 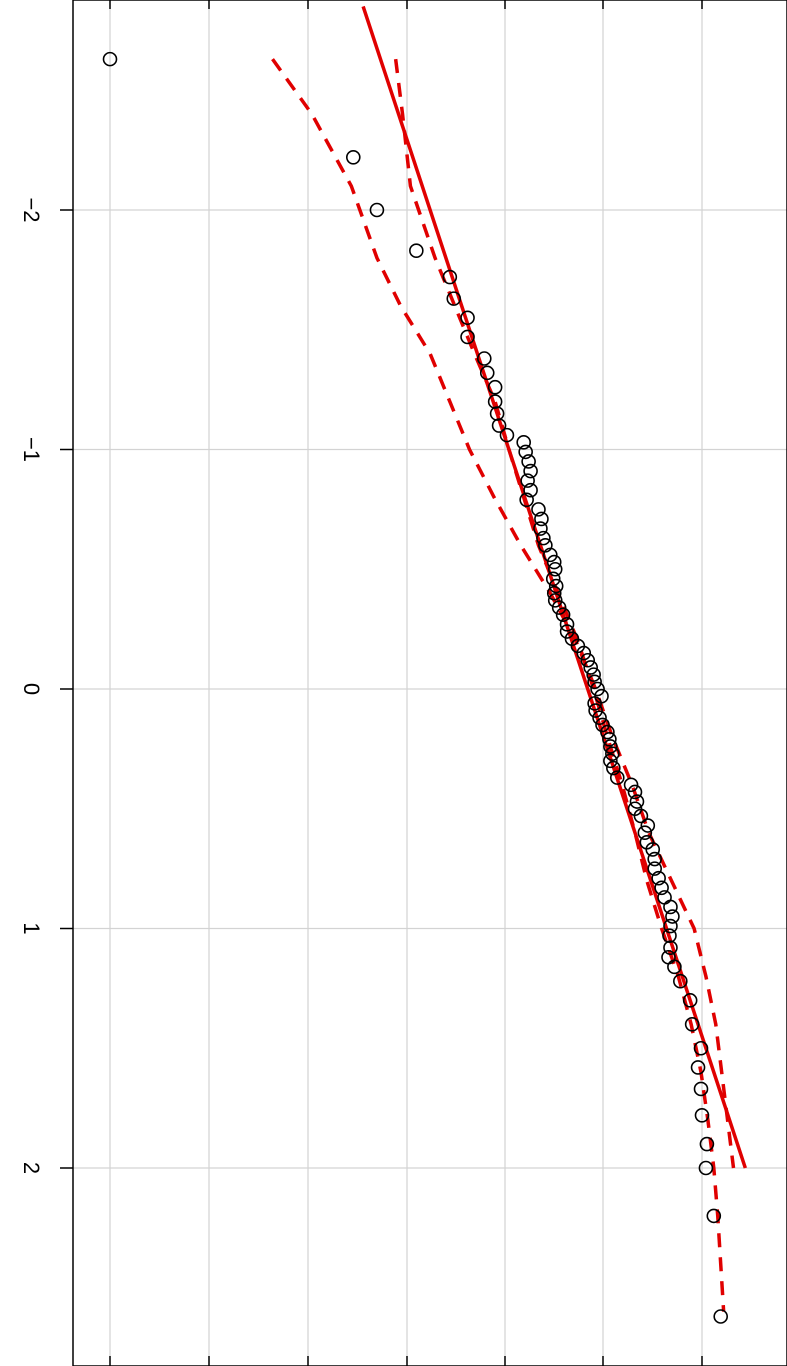 What do you see at coordinates (31, 689) in the screenshot?
I see `tick-label: 0` at bounding box center [31, 689].